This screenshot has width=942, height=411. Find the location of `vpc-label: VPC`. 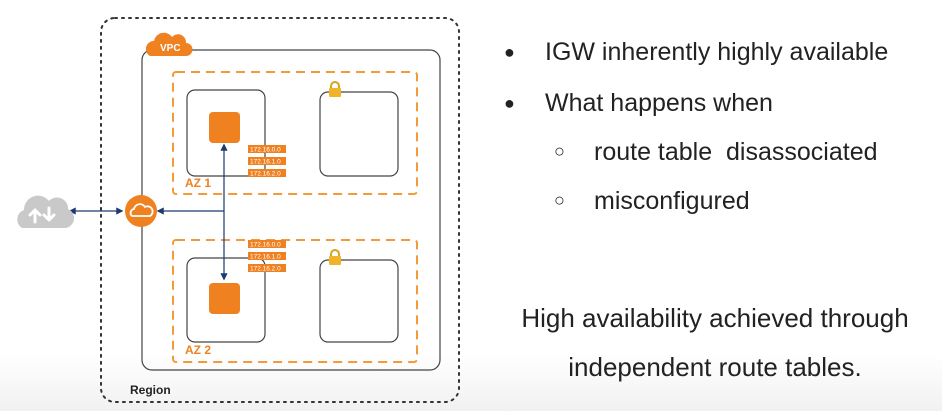

vpc-label: VPC is located at coordinates (170, 48).